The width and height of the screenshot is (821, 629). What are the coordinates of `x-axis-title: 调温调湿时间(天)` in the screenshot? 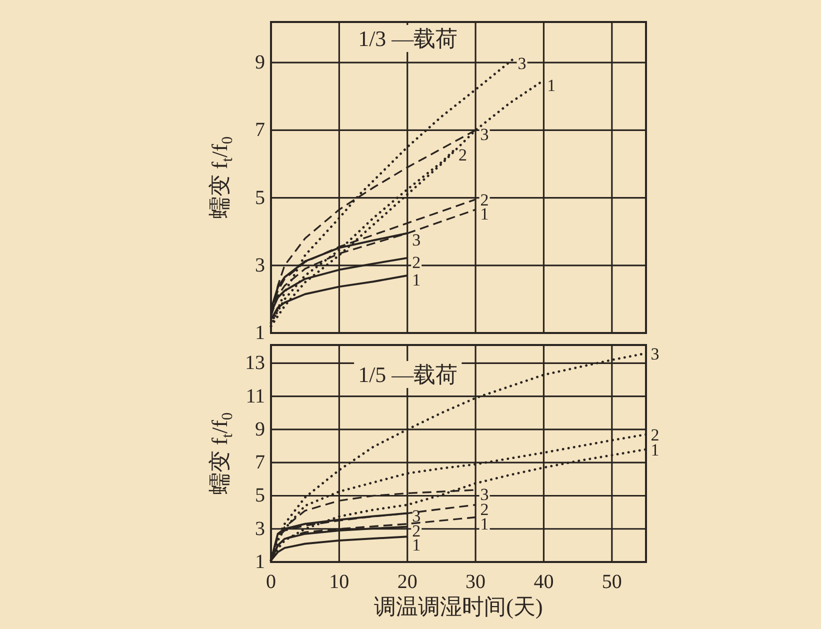 It's located at (458, 606).